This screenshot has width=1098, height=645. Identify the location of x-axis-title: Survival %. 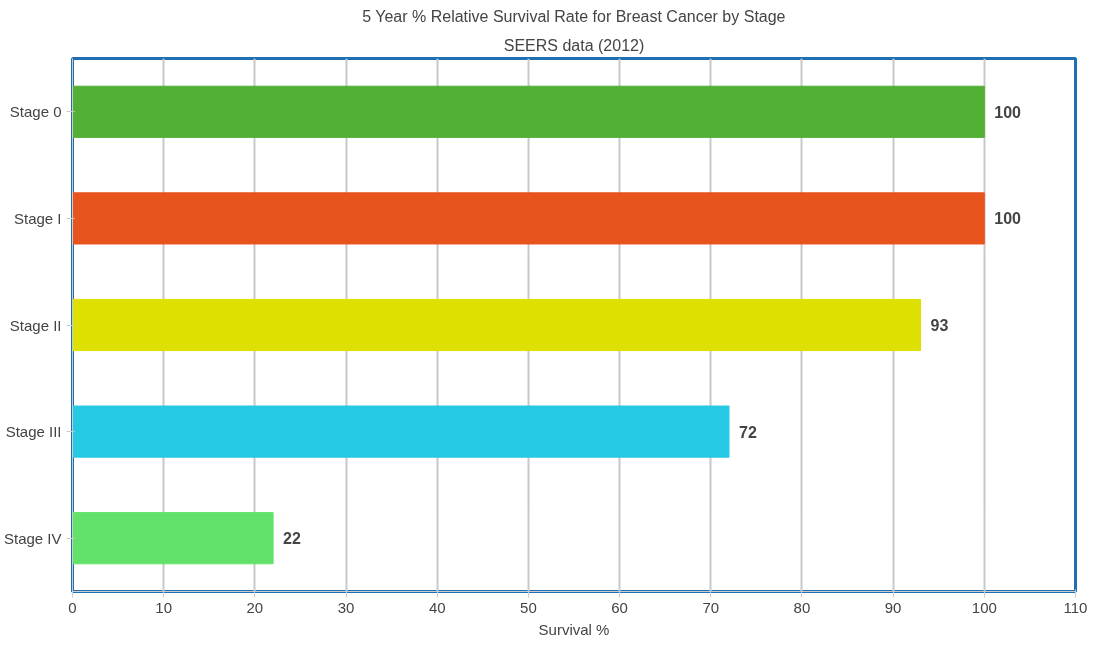
(574, 629).